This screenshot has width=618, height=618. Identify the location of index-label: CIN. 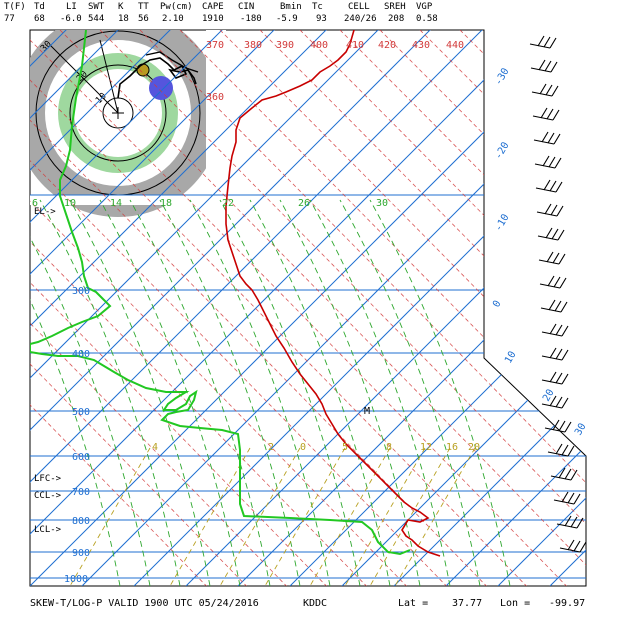
(246, 7).